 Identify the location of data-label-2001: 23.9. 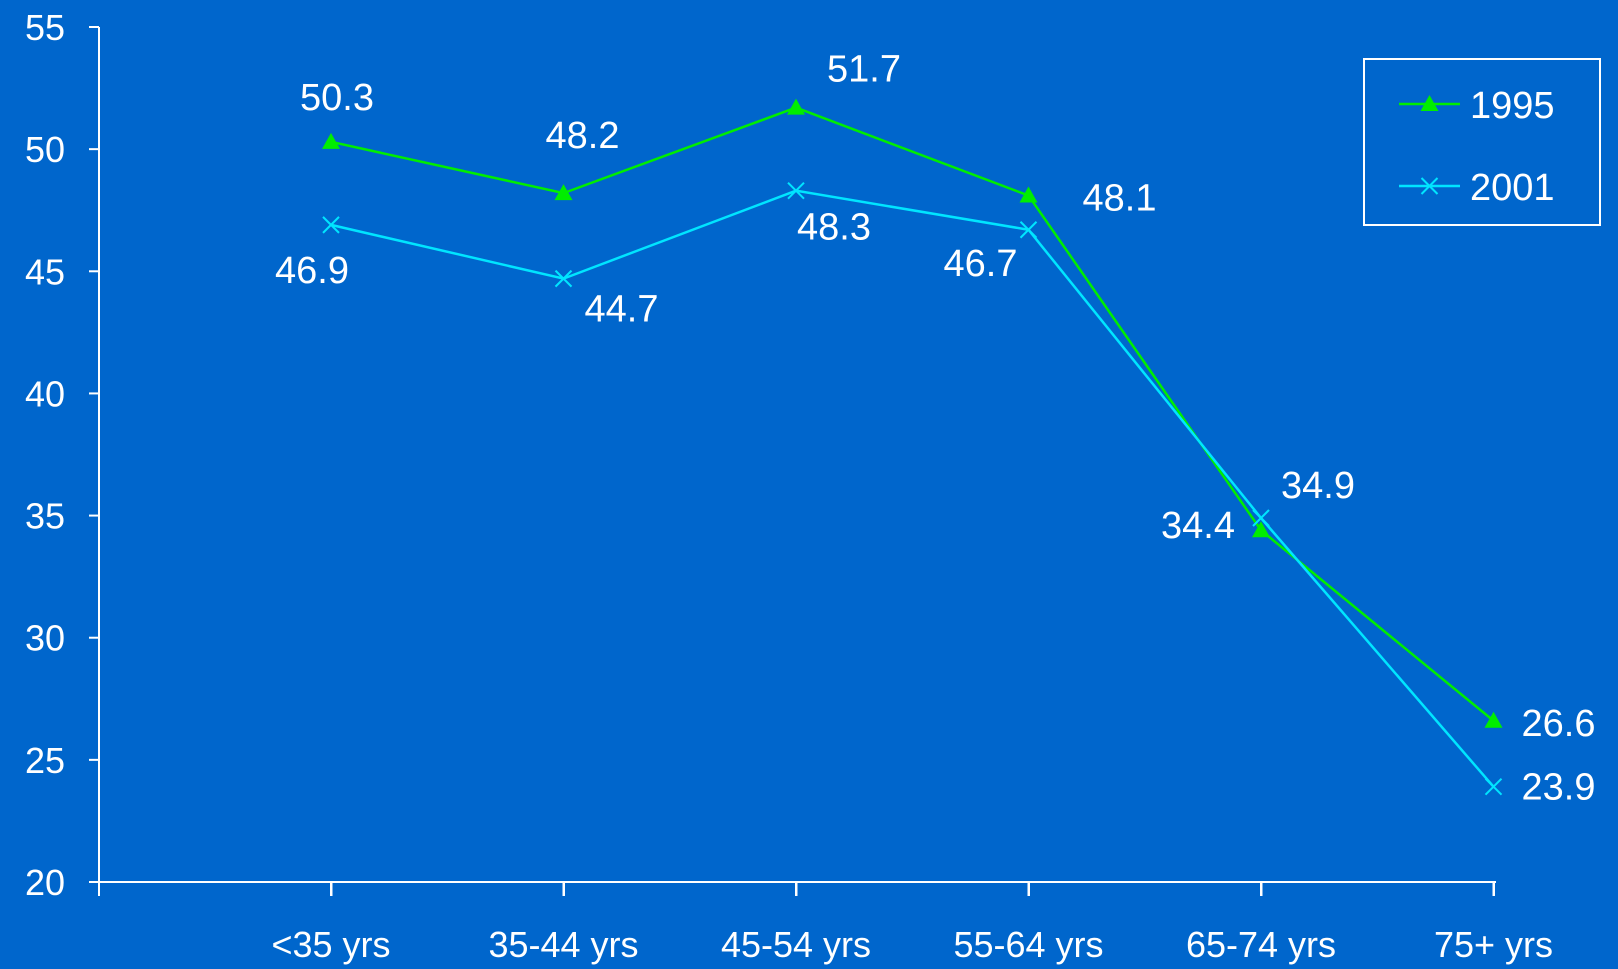
(1559, 788).